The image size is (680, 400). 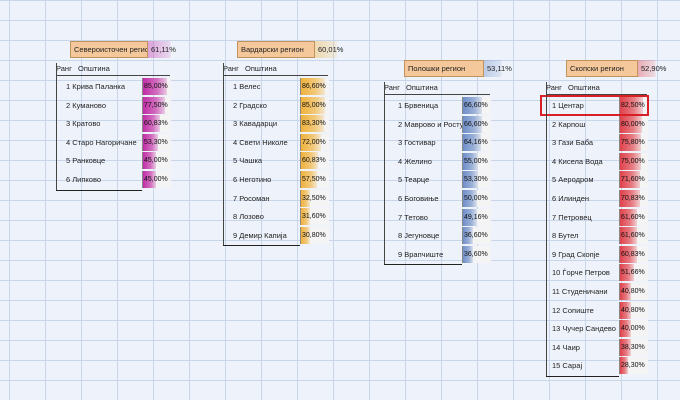 I want to click on municipality-name: 6 Илинден, so click(x=571, y=198).